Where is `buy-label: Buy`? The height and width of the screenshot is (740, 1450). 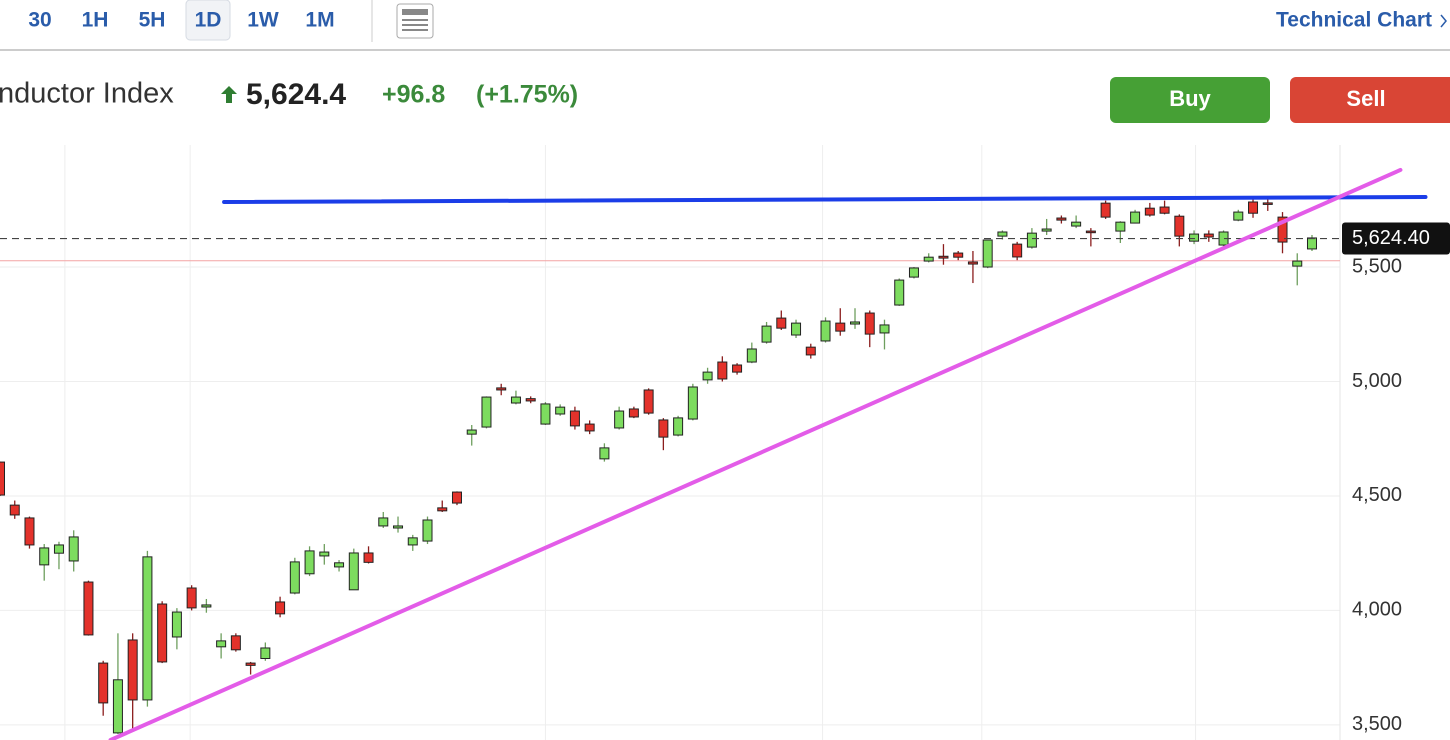
buy-label: Buy is located at coordinates (1190, 98).